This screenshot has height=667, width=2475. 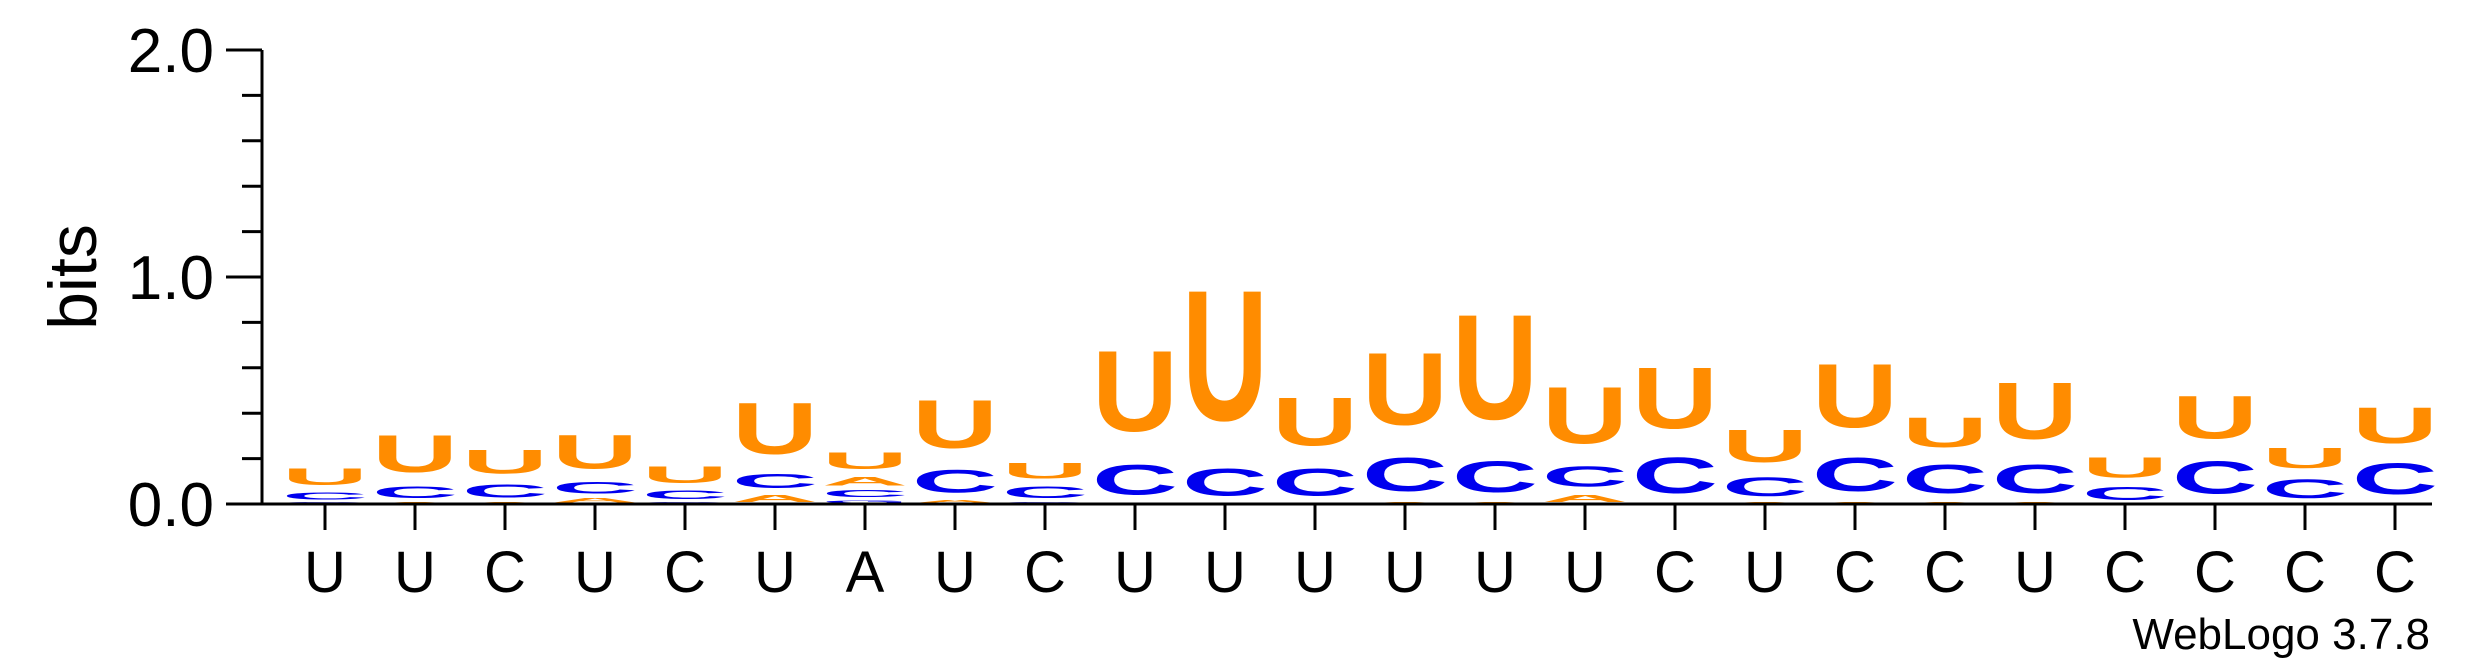 I want to click on y-tick-label: 0.0, so click(x=171, y=505).